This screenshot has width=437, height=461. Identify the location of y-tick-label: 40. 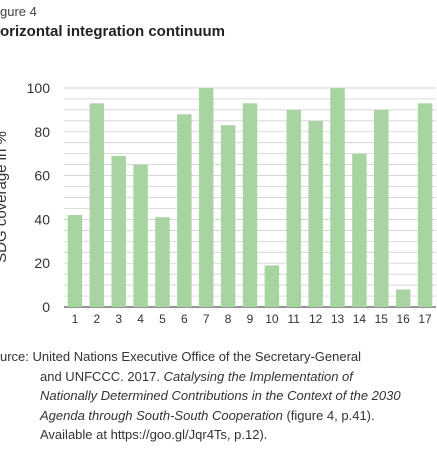
(42, 219).